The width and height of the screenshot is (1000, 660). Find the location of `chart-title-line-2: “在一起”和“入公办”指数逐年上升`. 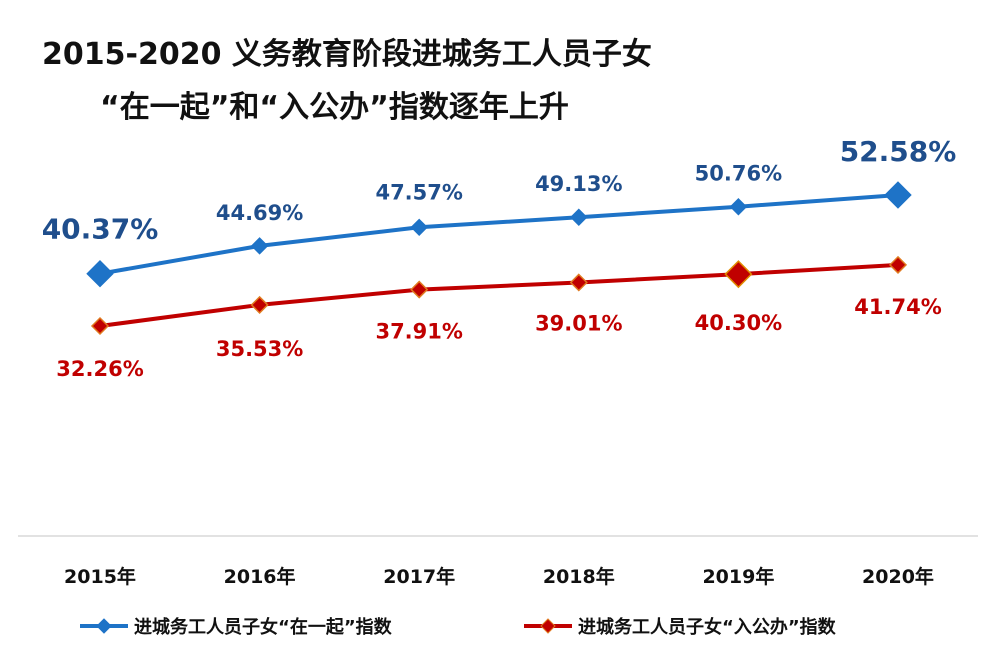

chart-title-line-2: “在一起”和“入公办”指数逐年上升 is located at coordinates (334, 107).